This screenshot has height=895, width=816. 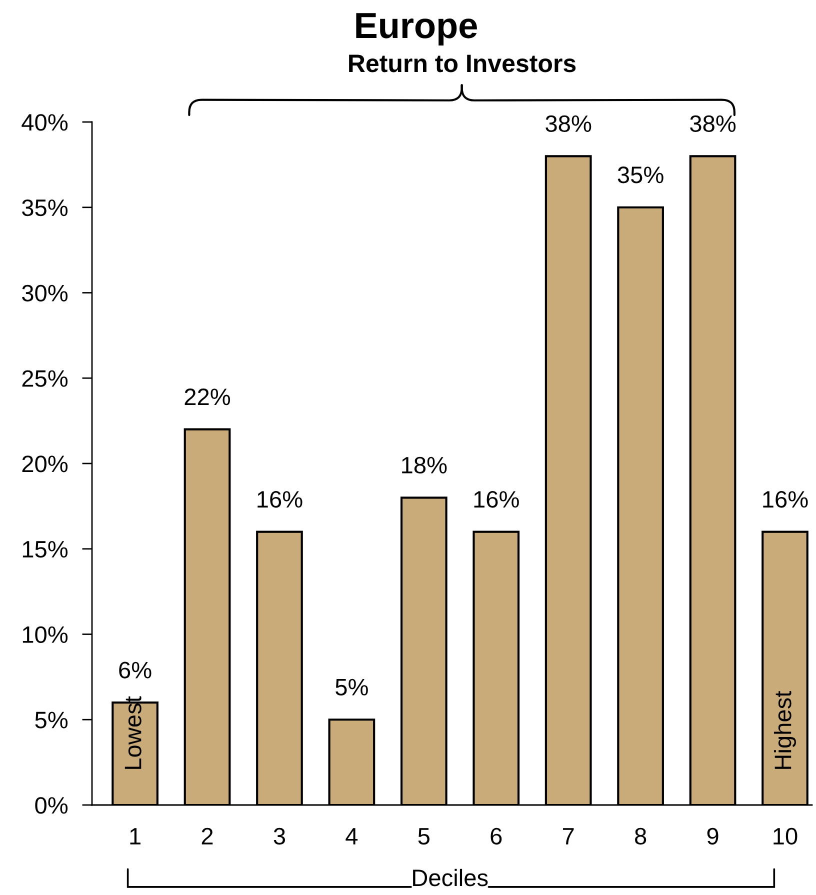 What do you see at coordinates (45, 207) in the screenshot?
I see `y-tick-label: 35%` at bounding box center [45, 207].